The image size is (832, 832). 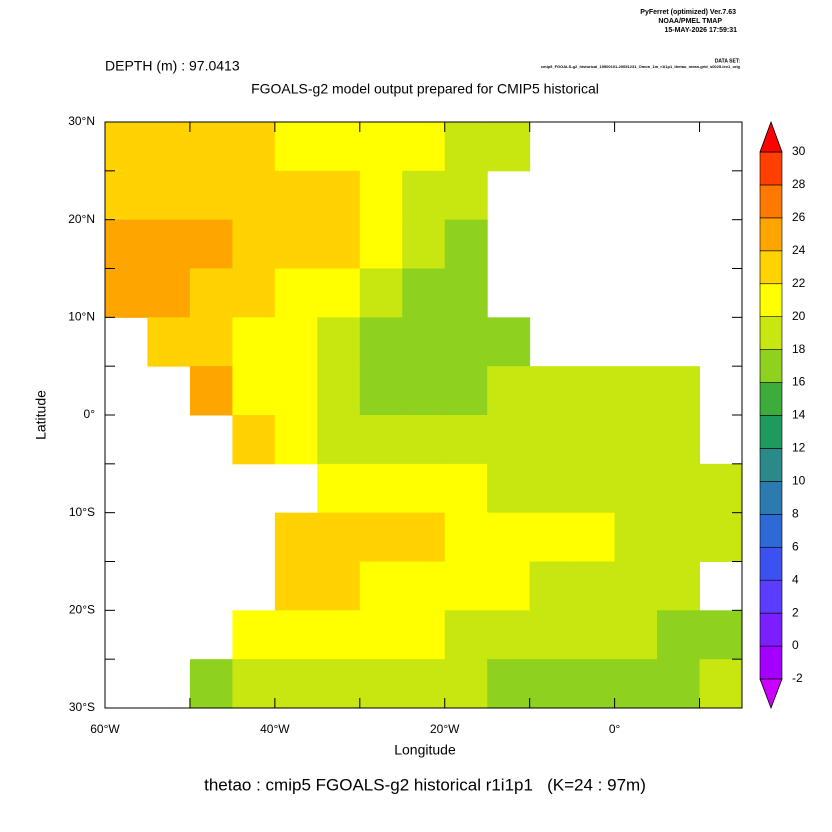 I want to click on y-tick-label: 20°N, so click(x=81, y=219).